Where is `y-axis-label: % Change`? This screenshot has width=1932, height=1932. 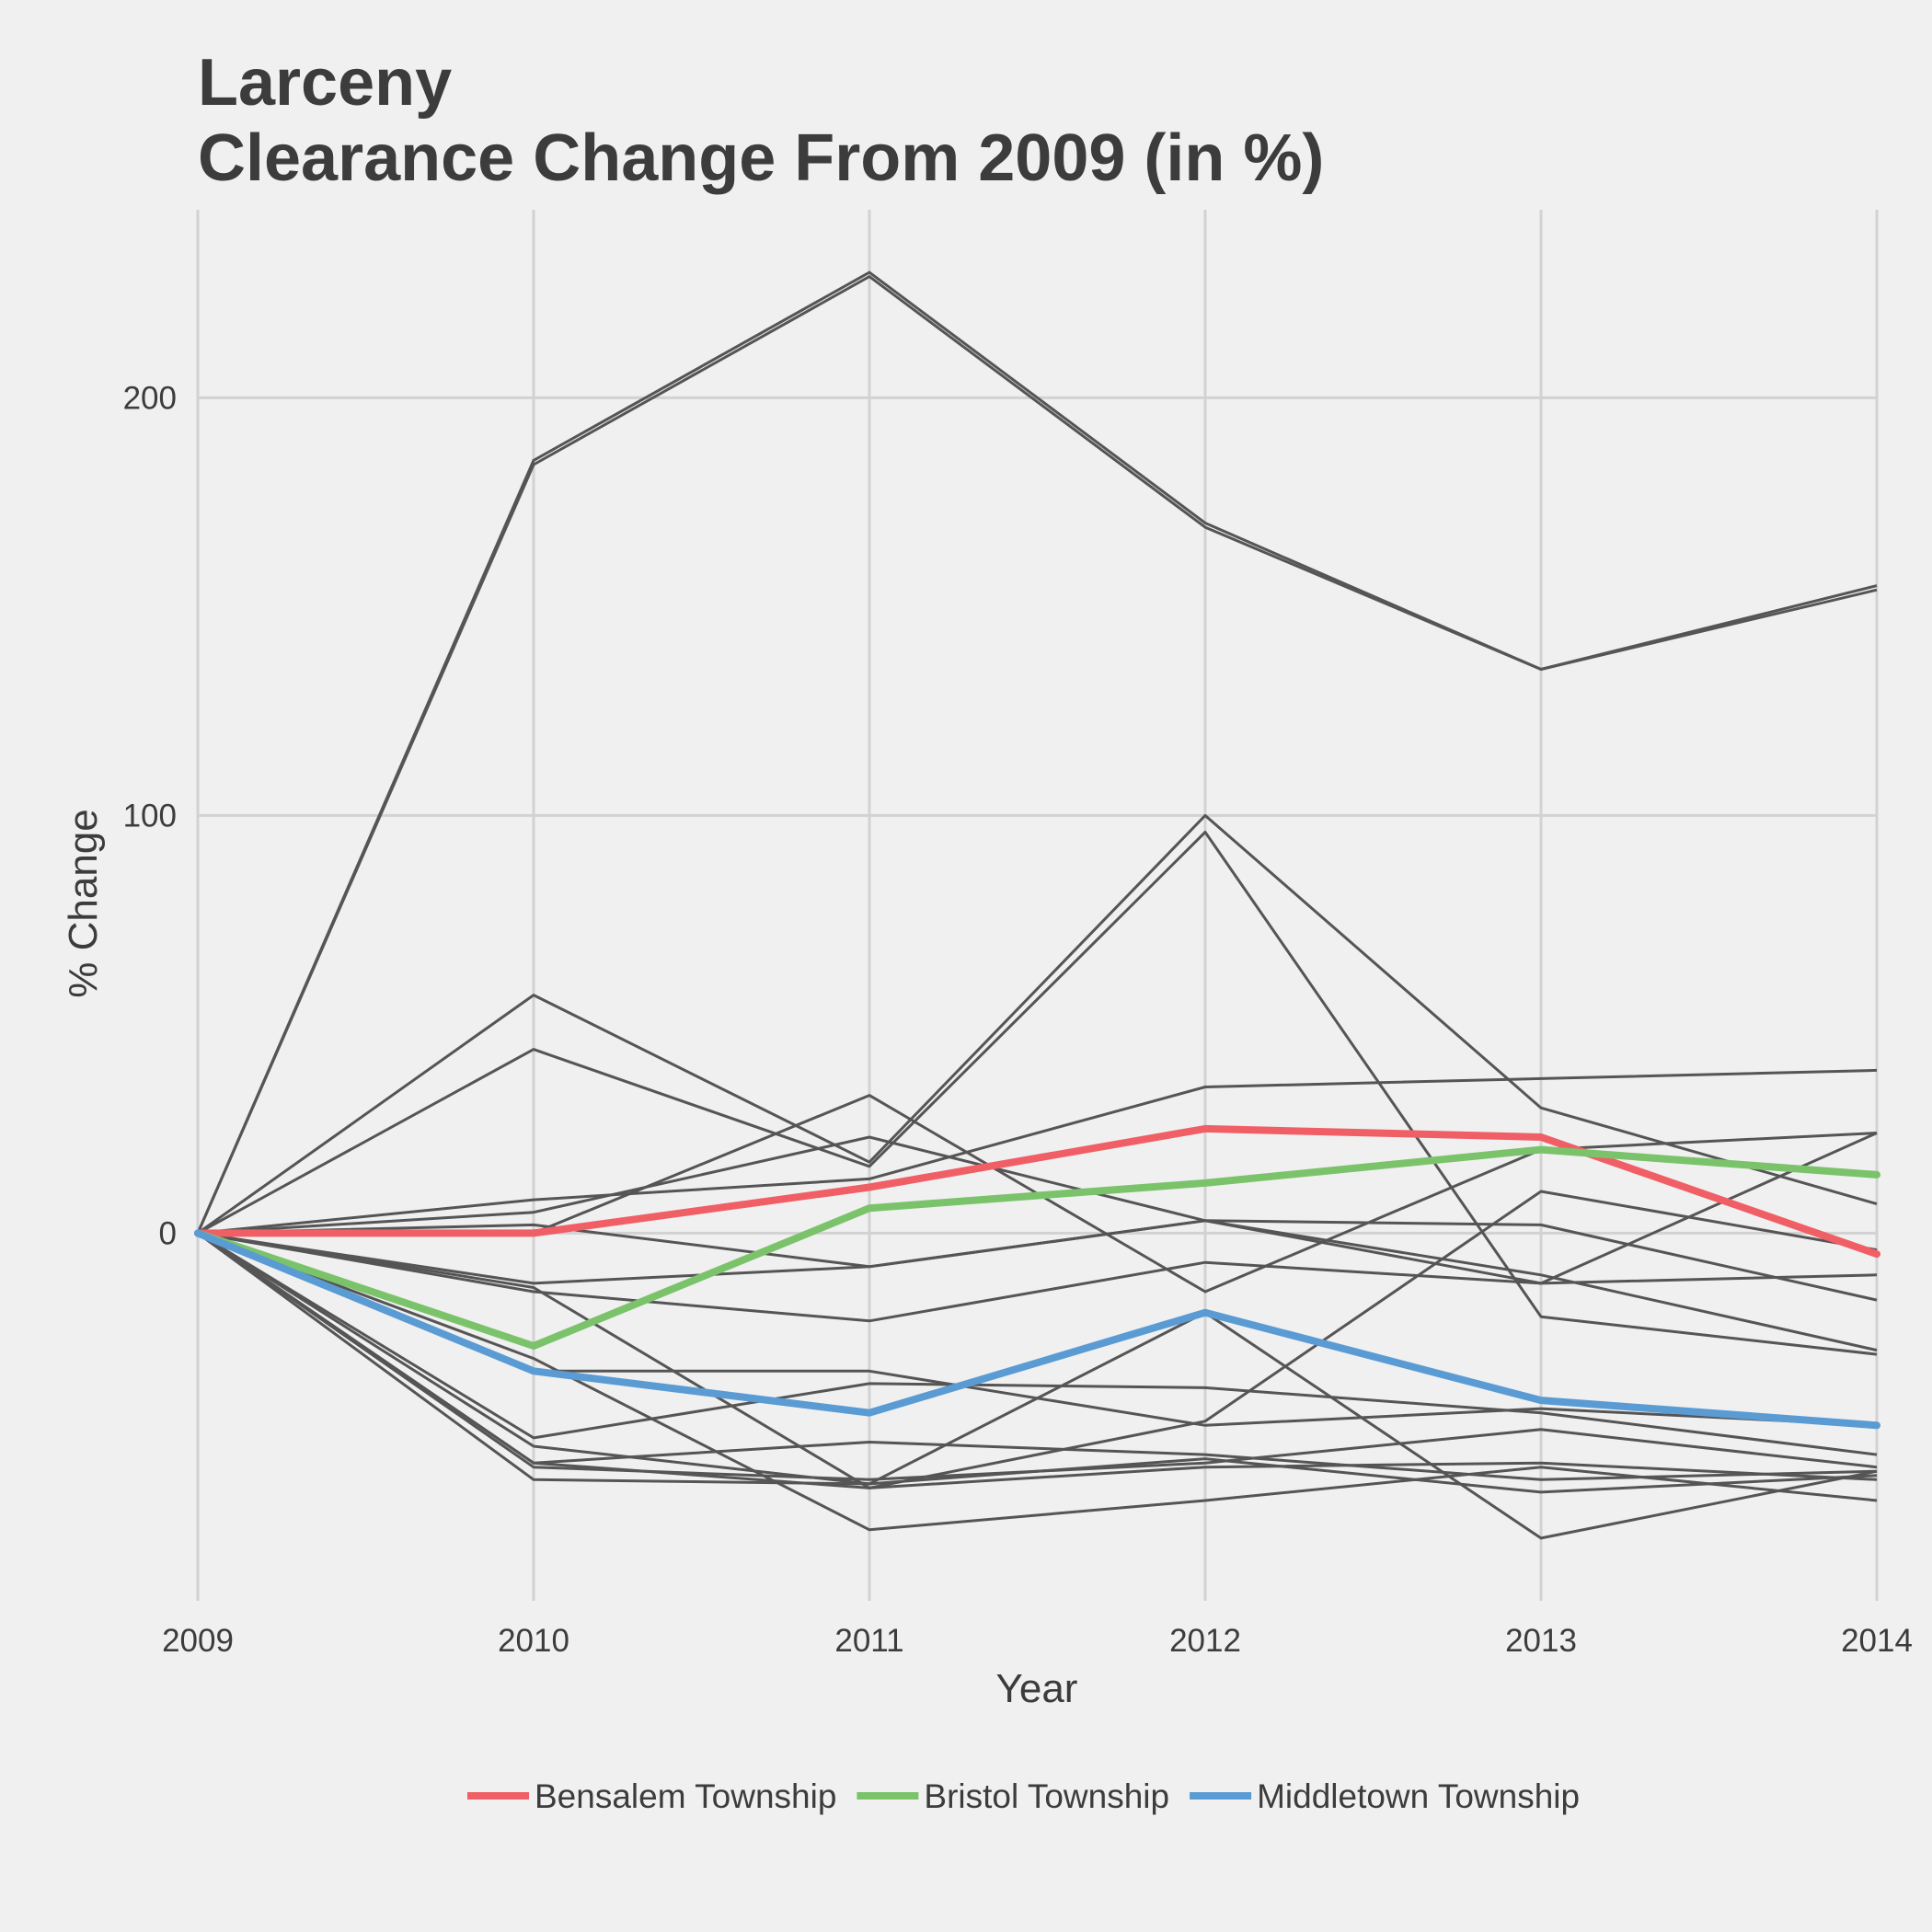
y-axis-label: % Change is located at coordinates (83, 903).